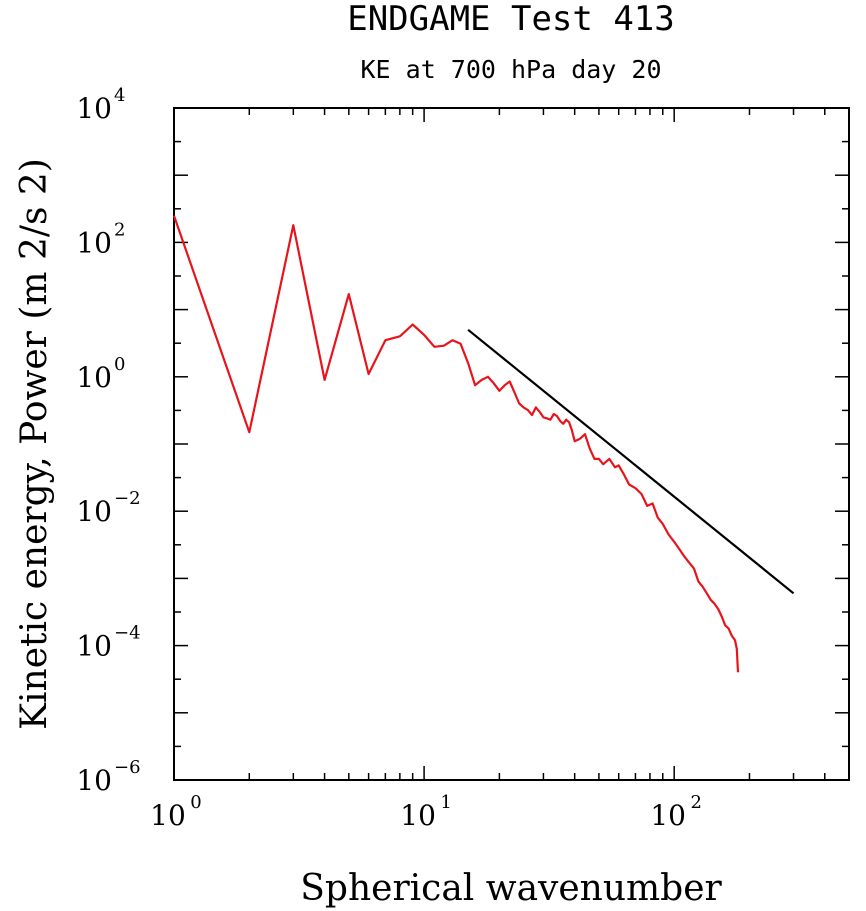 This screenshot has height=911, width=866. I want to click on x-axis-label: Spherical wavenumber, so click(511, 888).